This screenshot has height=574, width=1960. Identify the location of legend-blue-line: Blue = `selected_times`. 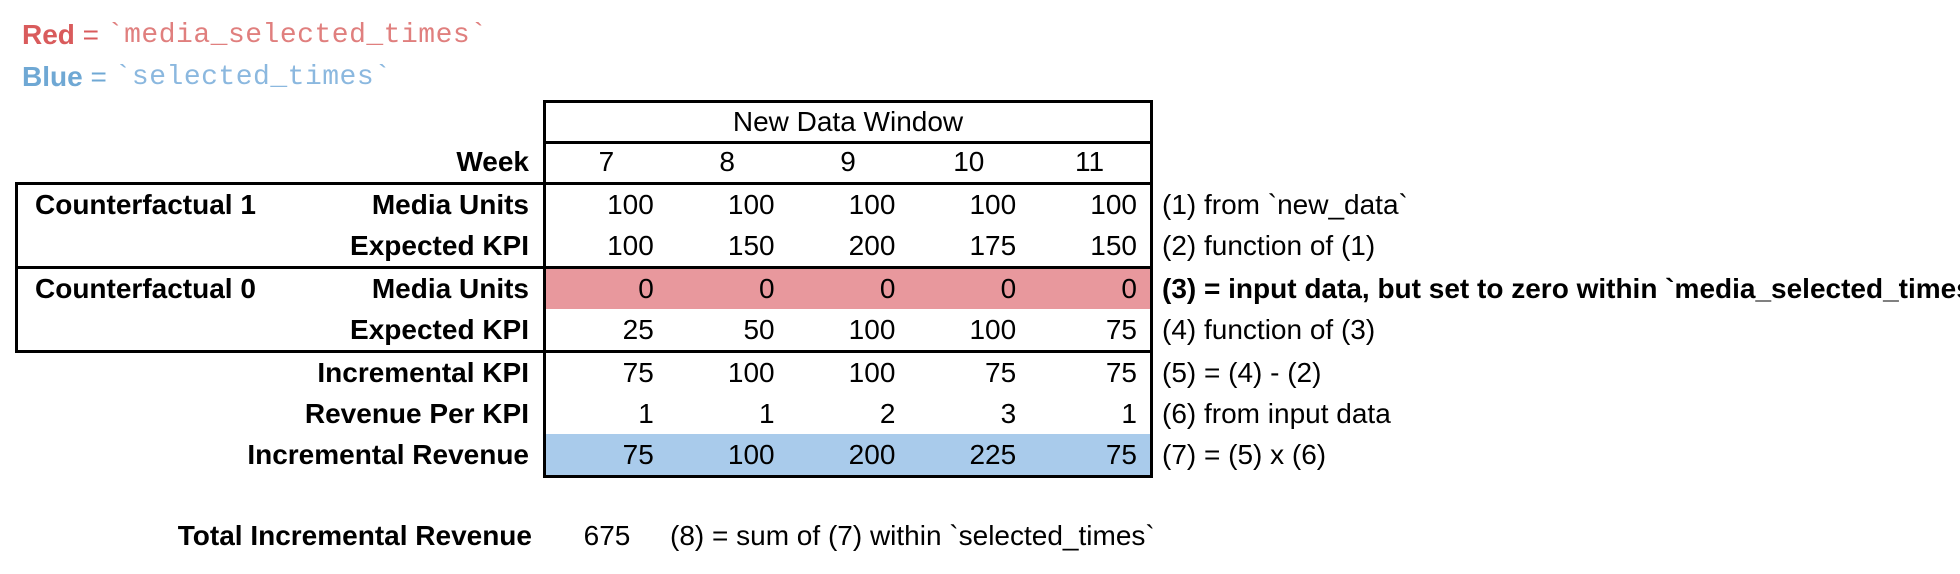
(255, 77).